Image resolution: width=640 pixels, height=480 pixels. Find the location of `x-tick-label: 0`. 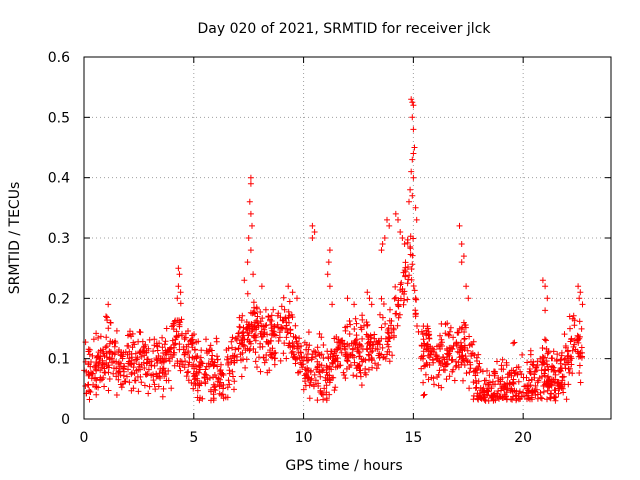

x-tick-label: 0 is located at coordinates (84, 438).